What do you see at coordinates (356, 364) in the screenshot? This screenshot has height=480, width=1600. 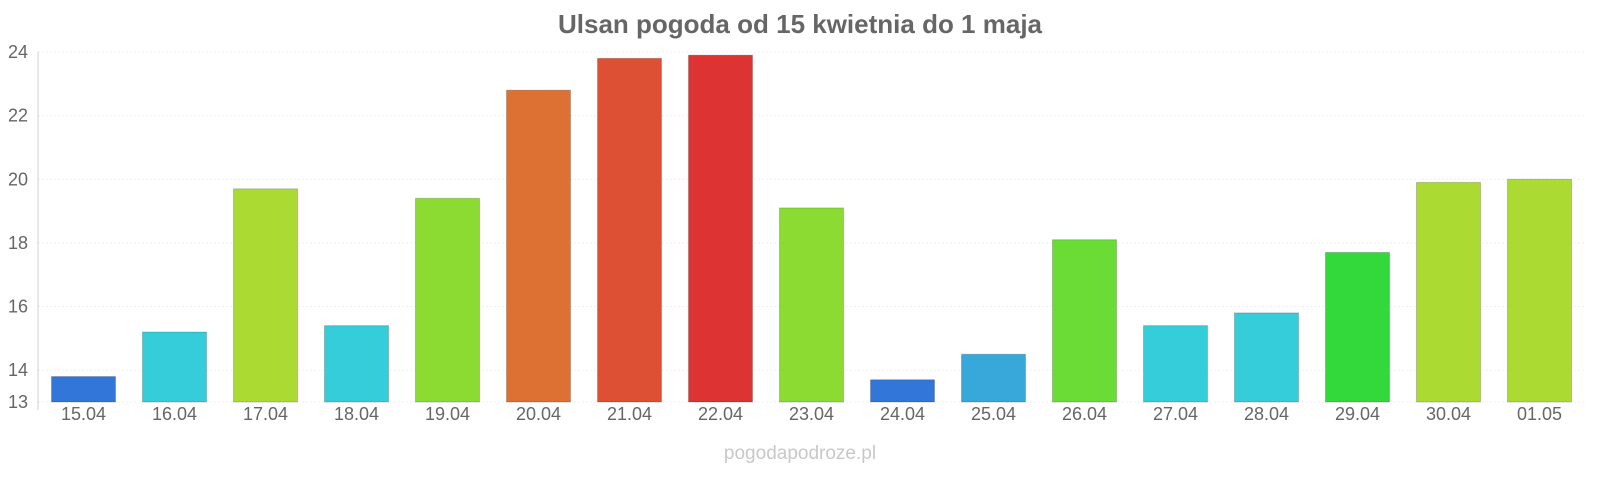 I see `bar-18.04` at bounding box center [356, 364].